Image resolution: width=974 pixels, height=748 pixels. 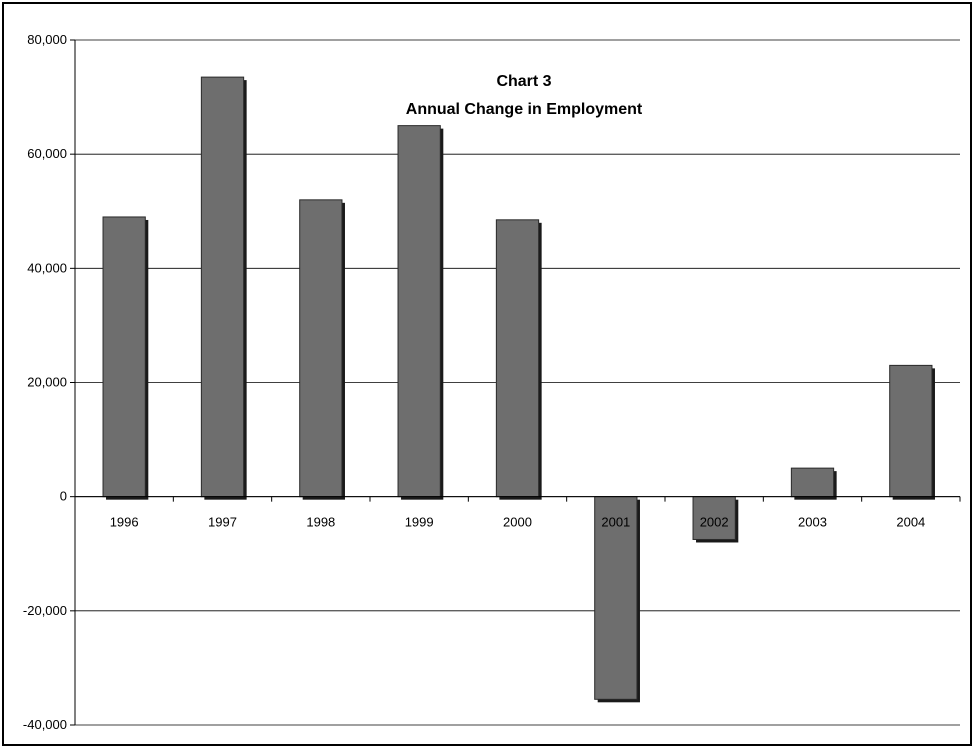 What do you see at coordinates (63, 496) in the screenshot?
I see `y-tick-label: 0` at bounding box center [63, 496].